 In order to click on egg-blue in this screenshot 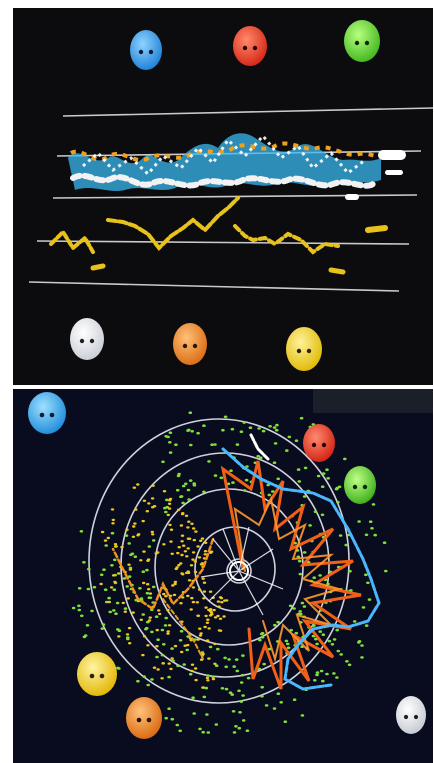, I will do `click(47, 413)`.